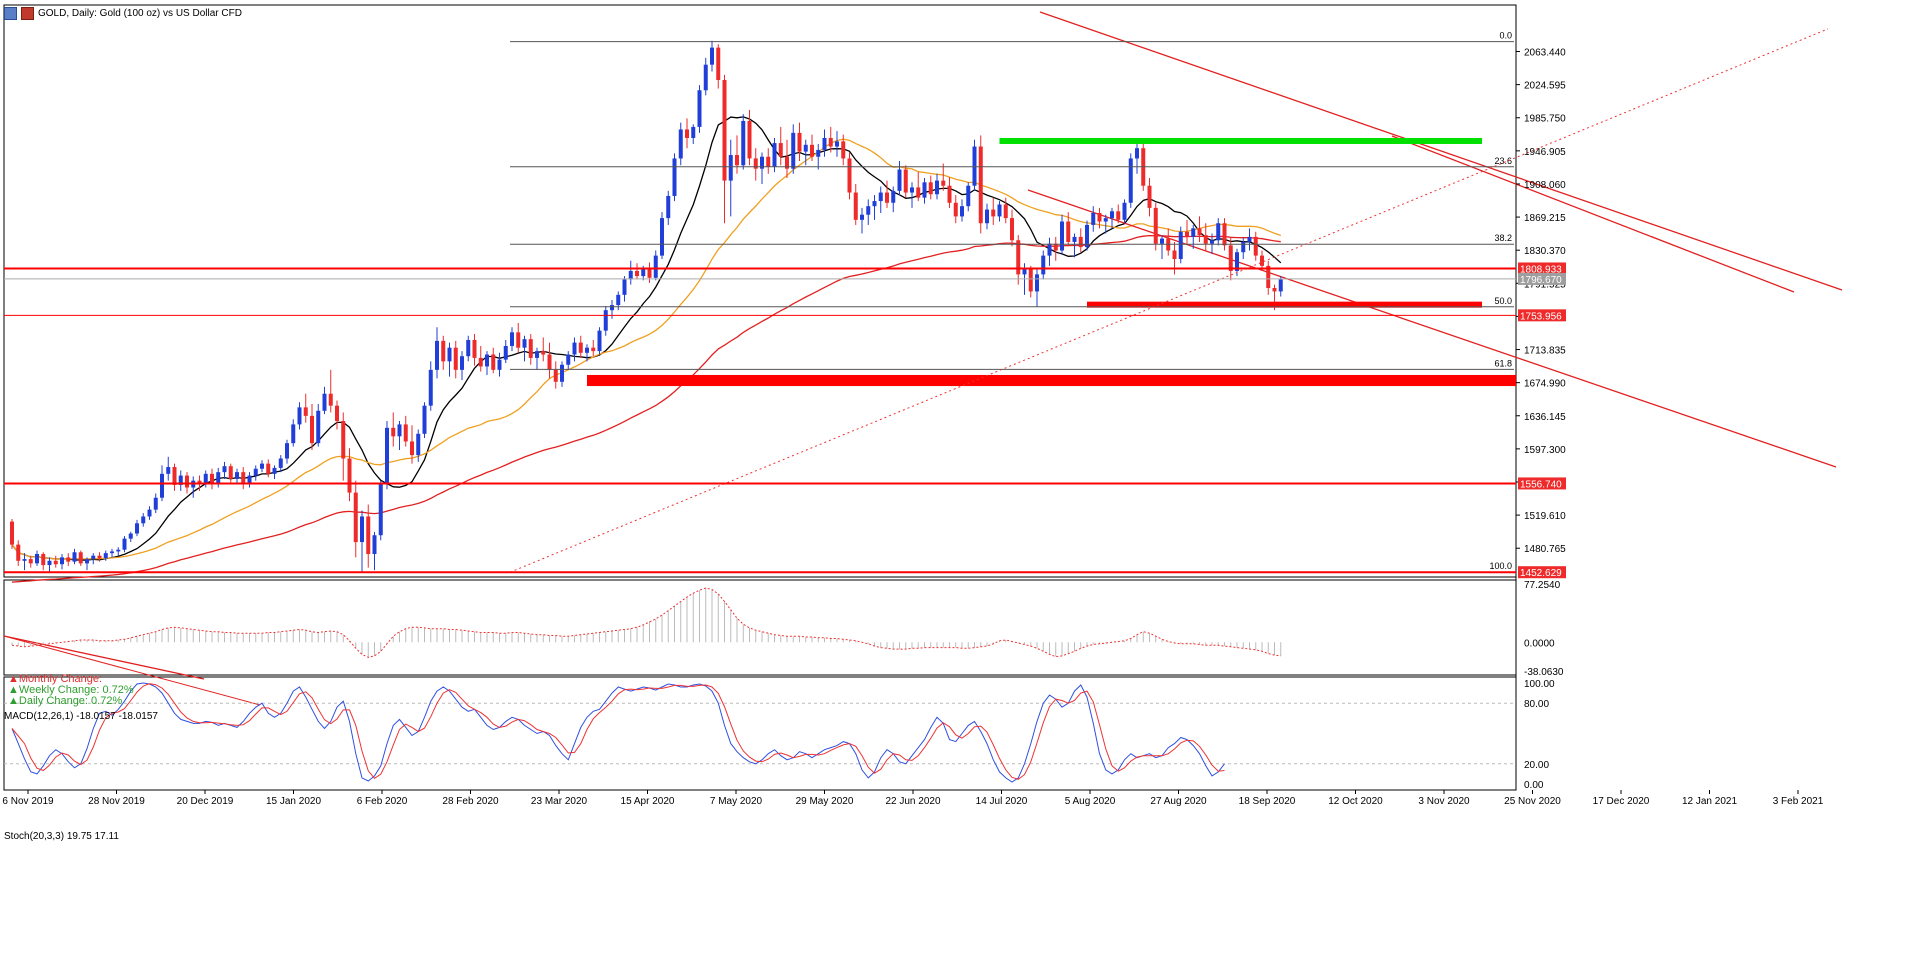 Image resolution: width=1919 pixels, height=980 pixels. I want to click on date-tick-label: 12 Jan 2021, so click(1709, 801).